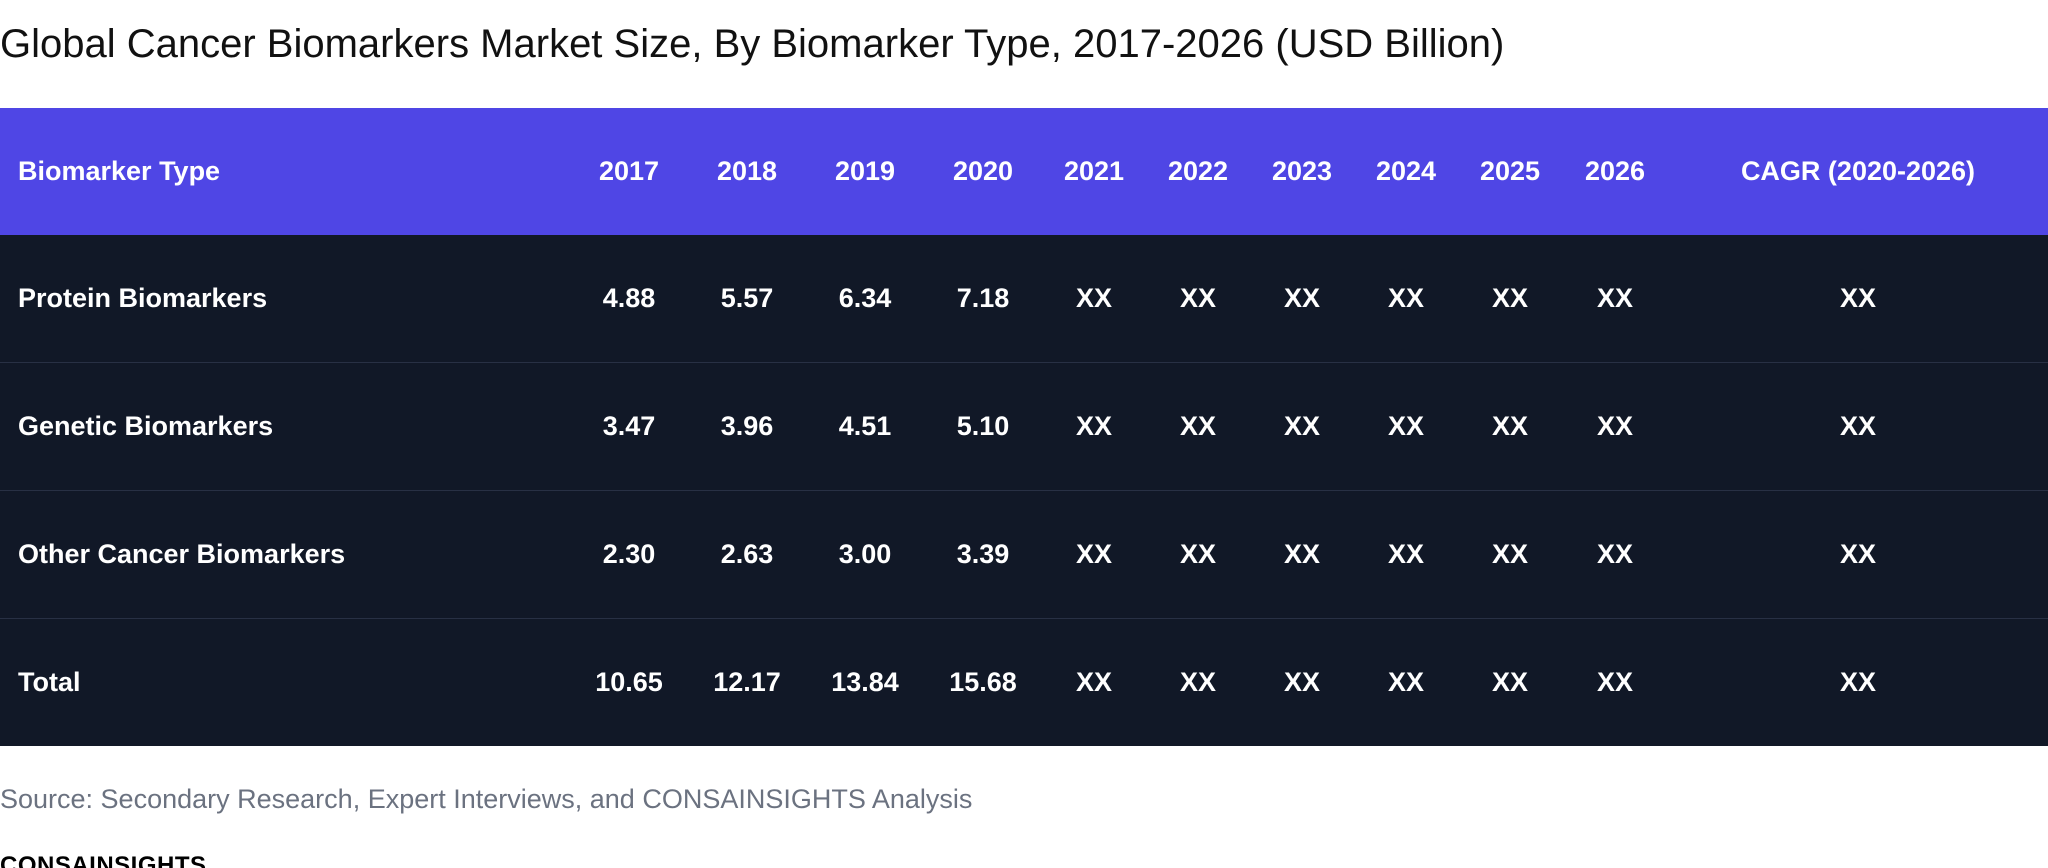 This screenshot has width=2048, height=868. What do you see at coordinates (629, 682) in the screenshot?
I see `table-cell: 10.65` at bounding box center [629, 682].